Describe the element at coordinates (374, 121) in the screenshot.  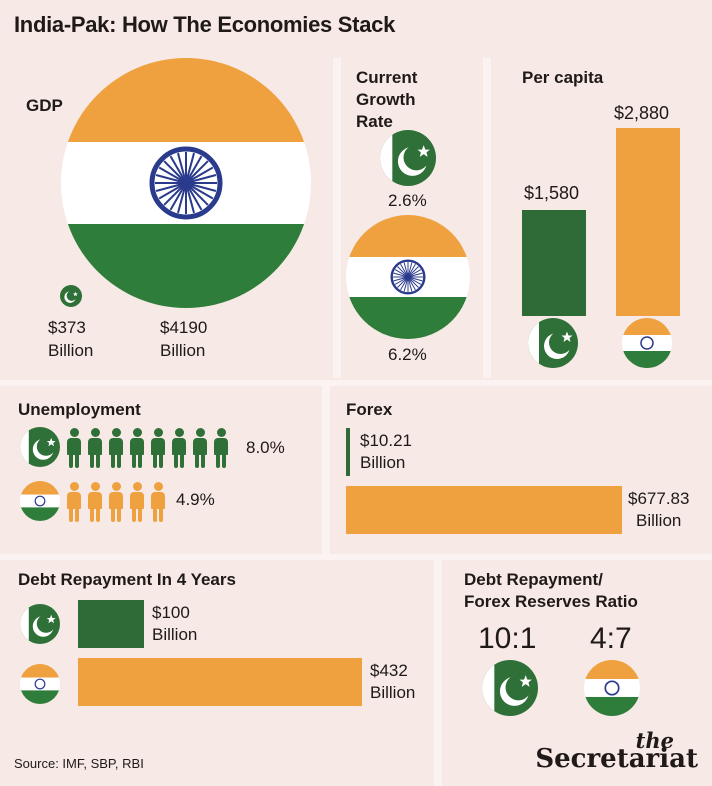
I see `growth-label-line3: Rate` at that location.